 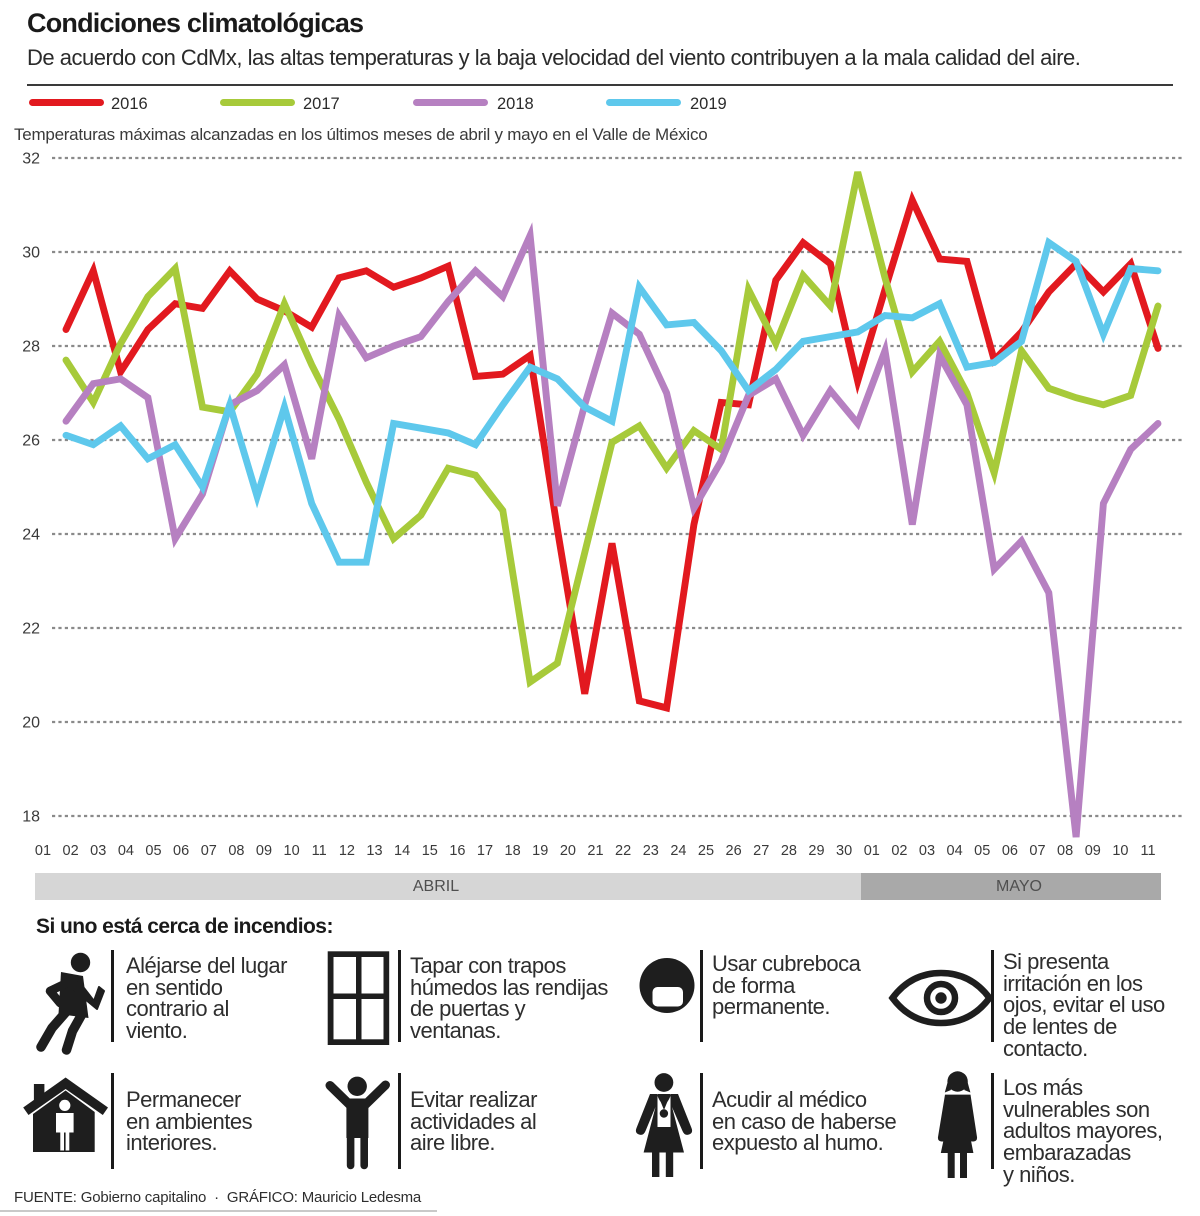 What do you see at coordinates (347, 851) in the screenshot?
I see `svg-text: 12` at bounding box center [347, 851].